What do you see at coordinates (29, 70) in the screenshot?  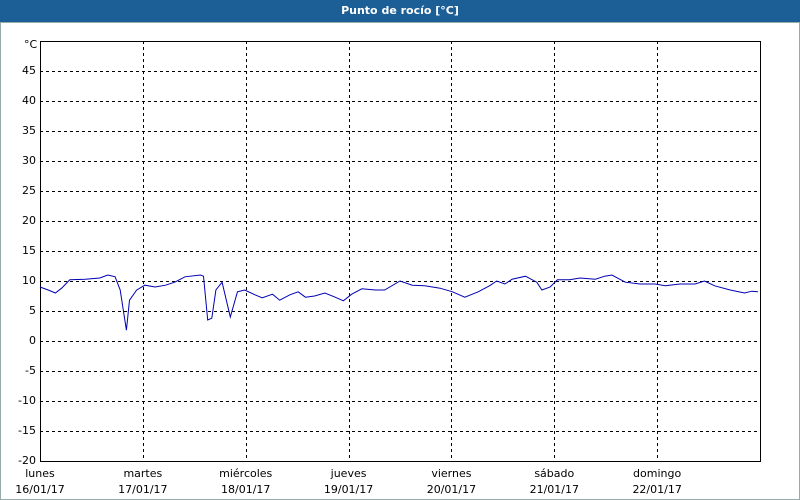 I see `y-tick-label: 45` at bounding box center [29, 70].